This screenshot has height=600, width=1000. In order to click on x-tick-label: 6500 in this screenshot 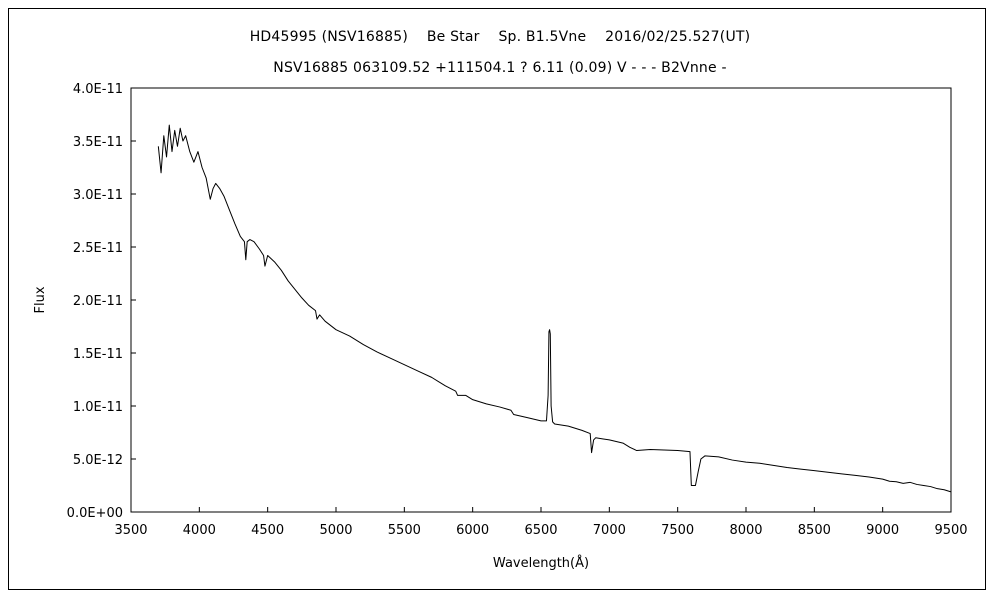, I will do `click(540, 530)`.